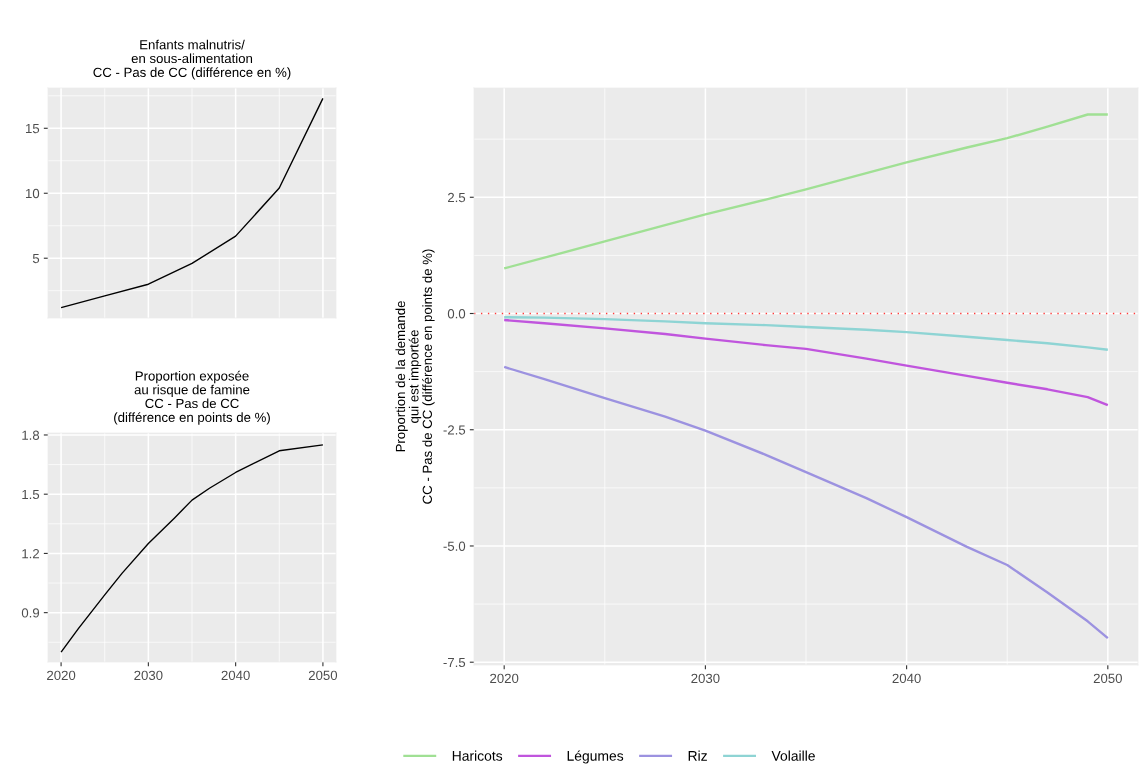 Image resolution: width=1140 pixels, height=769 pixels. What do you see at coordinates (415, 376) in the screenshot?
I see `y-axis-title: Proportion de la demande qui est importée CC - Pas de CC (différence en points de %)` at bounding box center [415, 376].